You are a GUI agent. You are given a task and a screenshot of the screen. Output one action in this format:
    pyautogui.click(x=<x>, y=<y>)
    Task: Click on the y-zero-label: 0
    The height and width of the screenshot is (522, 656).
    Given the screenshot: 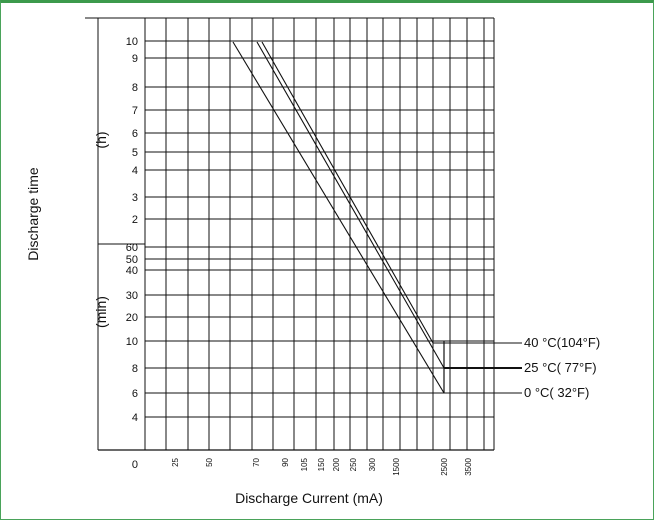 What is the action you would take?
    pyautogui.click(x=135, y=465)
    